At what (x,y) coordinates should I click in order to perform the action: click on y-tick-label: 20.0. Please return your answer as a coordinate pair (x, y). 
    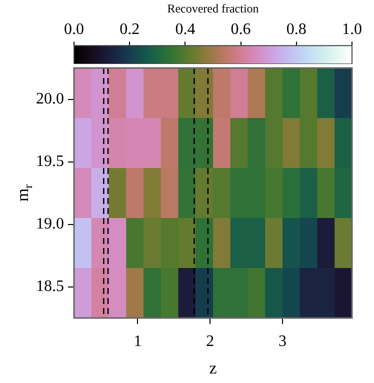
    Looking at the image, I should click on (50, 99).